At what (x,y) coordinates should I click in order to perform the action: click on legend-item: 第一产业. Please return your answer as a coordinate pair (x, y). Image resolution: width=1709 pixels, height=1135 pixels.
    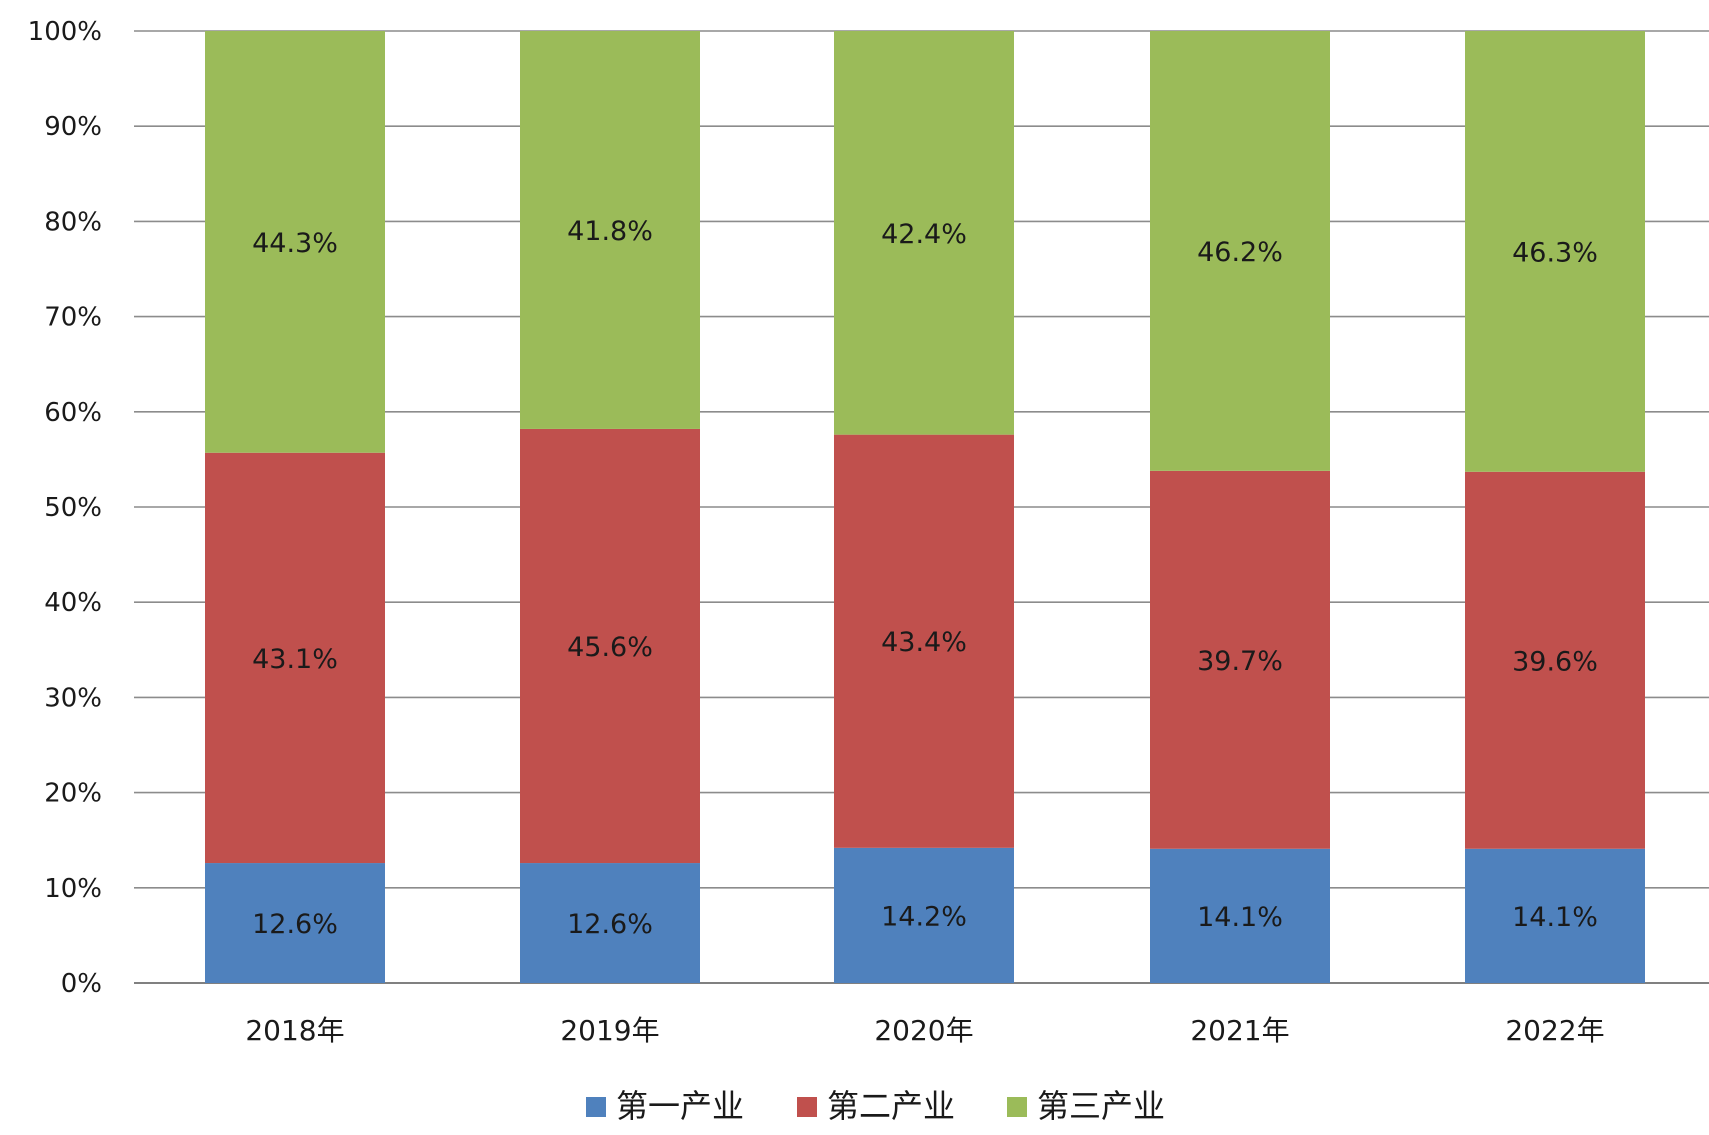
    Looking at the image, I should click on (665, 1106).